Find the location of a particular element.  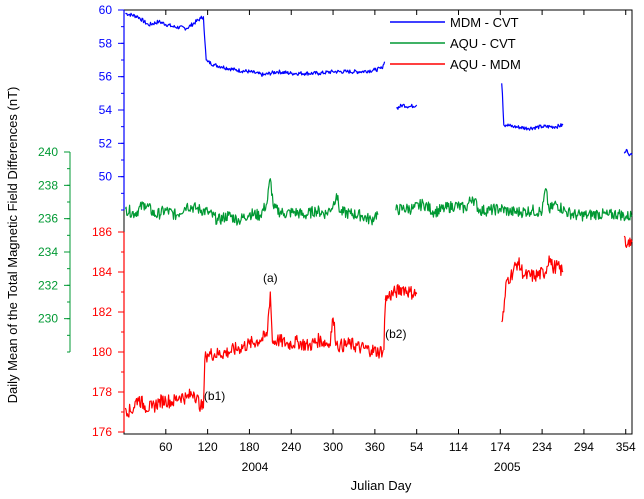

x-tick-label: 300 is located at coordinates (333, 447).